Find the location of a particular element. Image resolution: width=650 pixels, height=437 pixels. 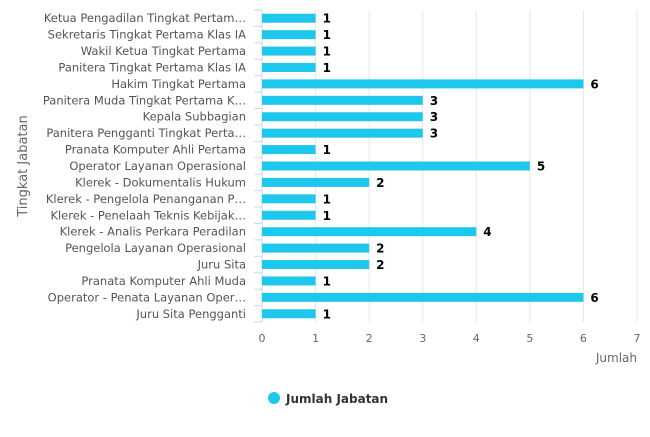

y-tick-label: Wakil Ketua Tingkat Pertama is located at coordinates (163, 51).